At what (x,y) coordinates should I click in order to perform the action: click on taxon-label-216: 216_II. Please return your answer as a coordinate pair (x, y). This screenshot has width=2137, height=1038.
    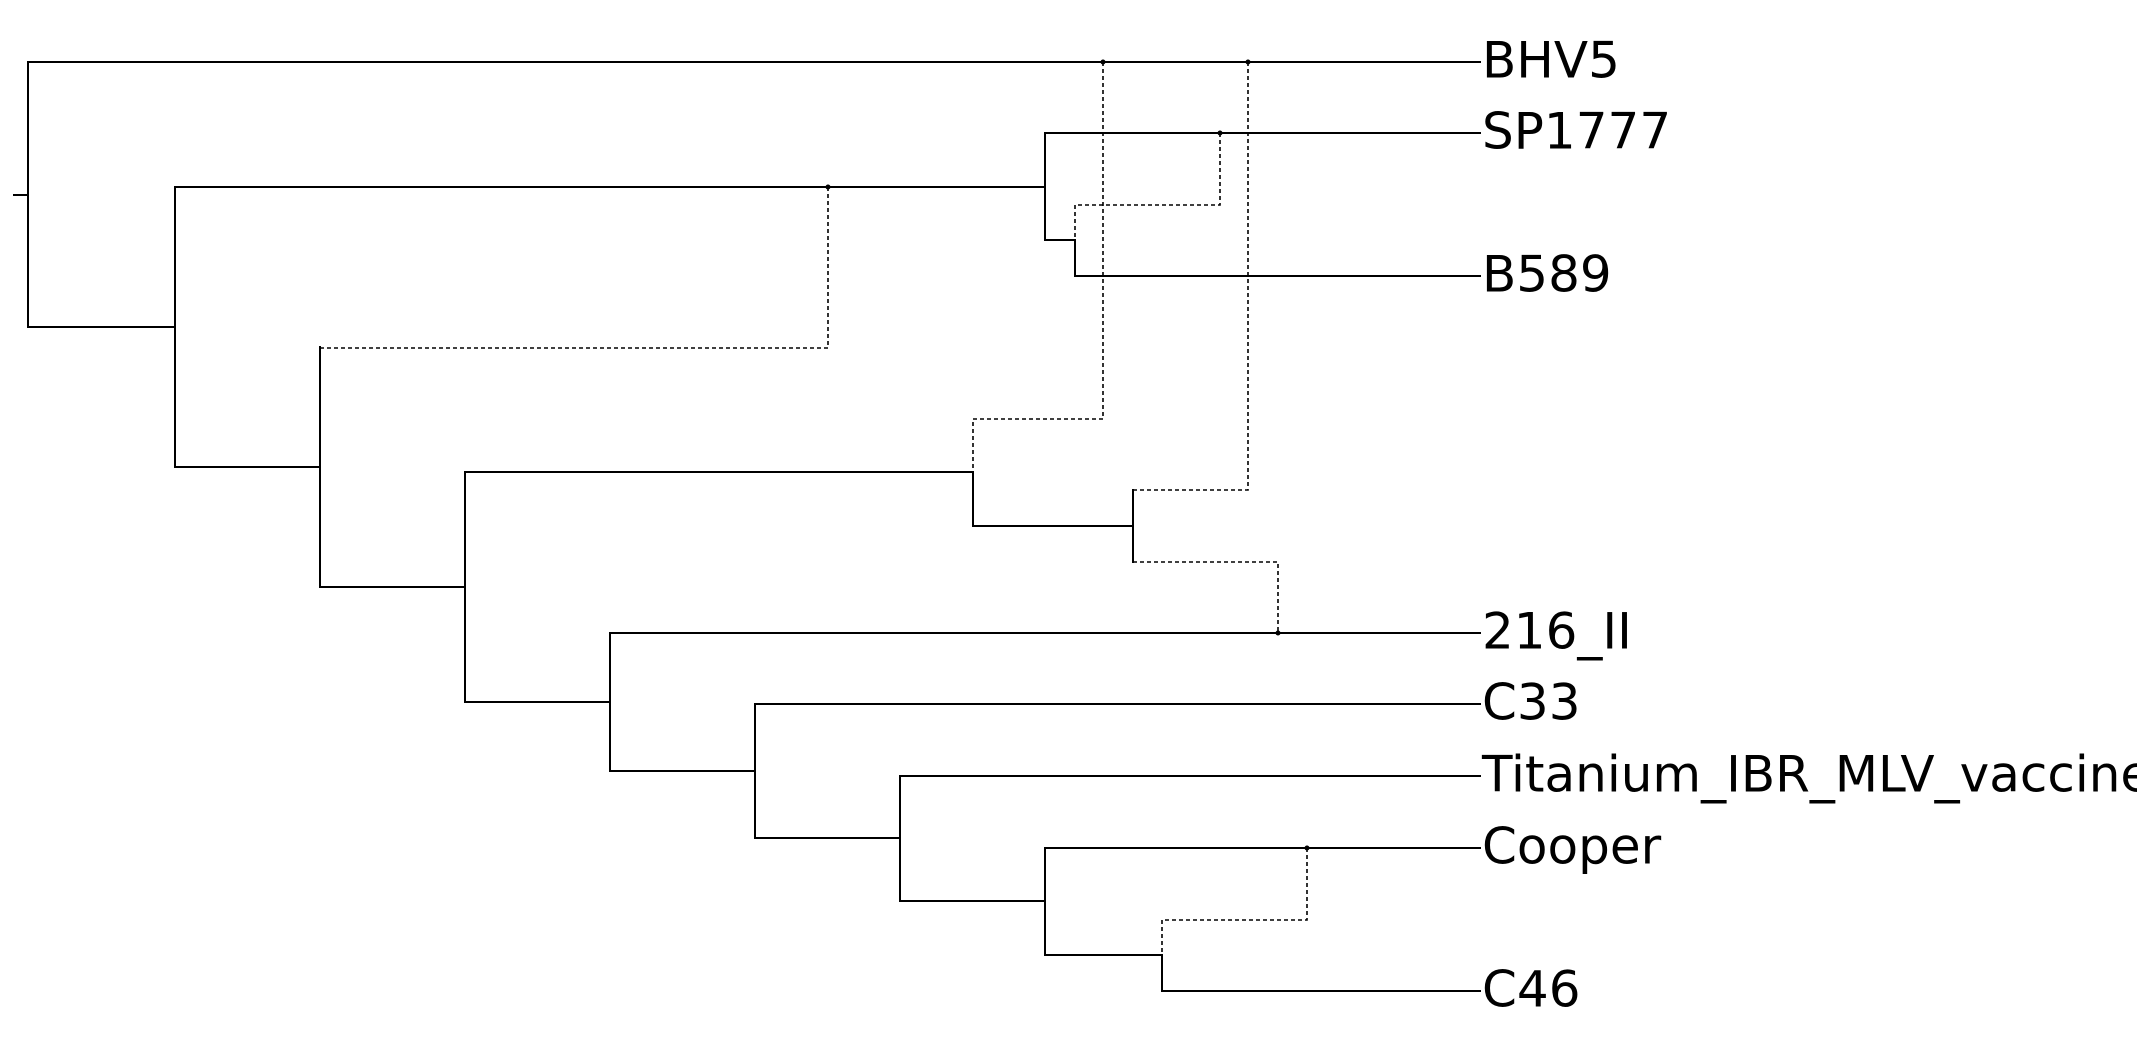
    Looking at the image, I should click on (1557, 632).